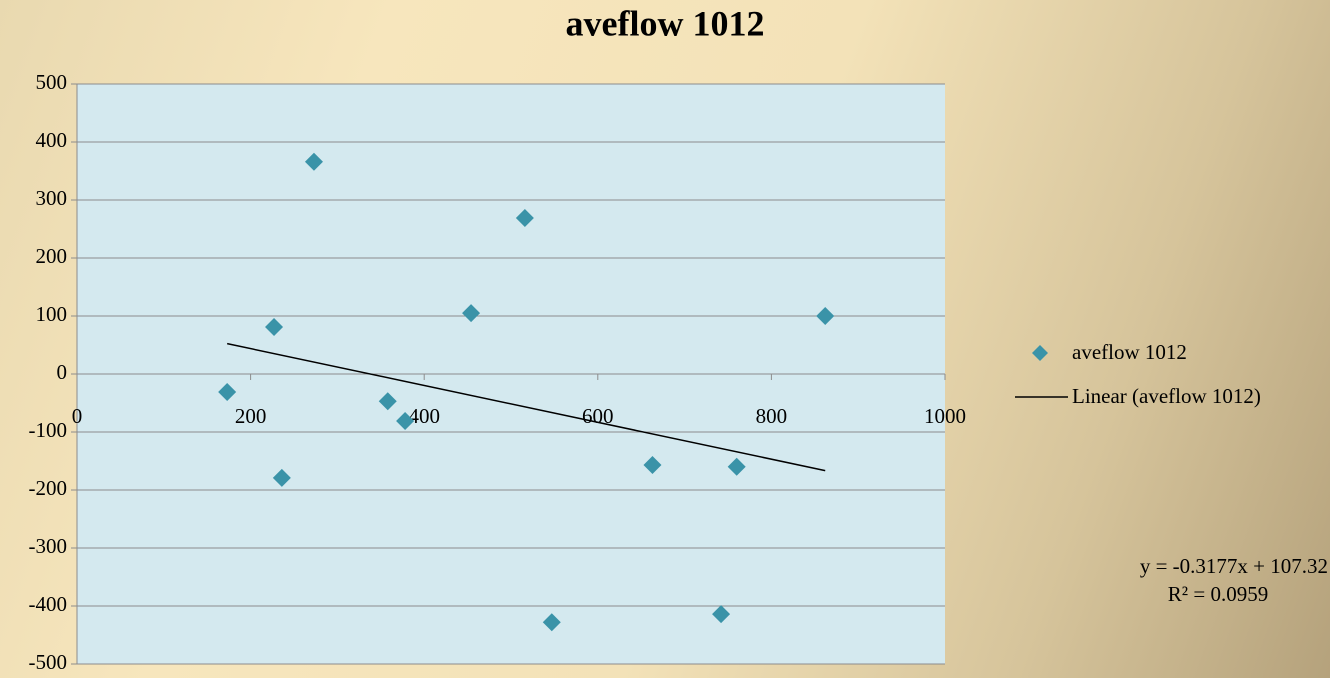 The width and height of the screenshot is (1330, 678). Describe the element at coordinates (945, 416) in the screenshot. I see `x-tick-label: 1000` at that location.